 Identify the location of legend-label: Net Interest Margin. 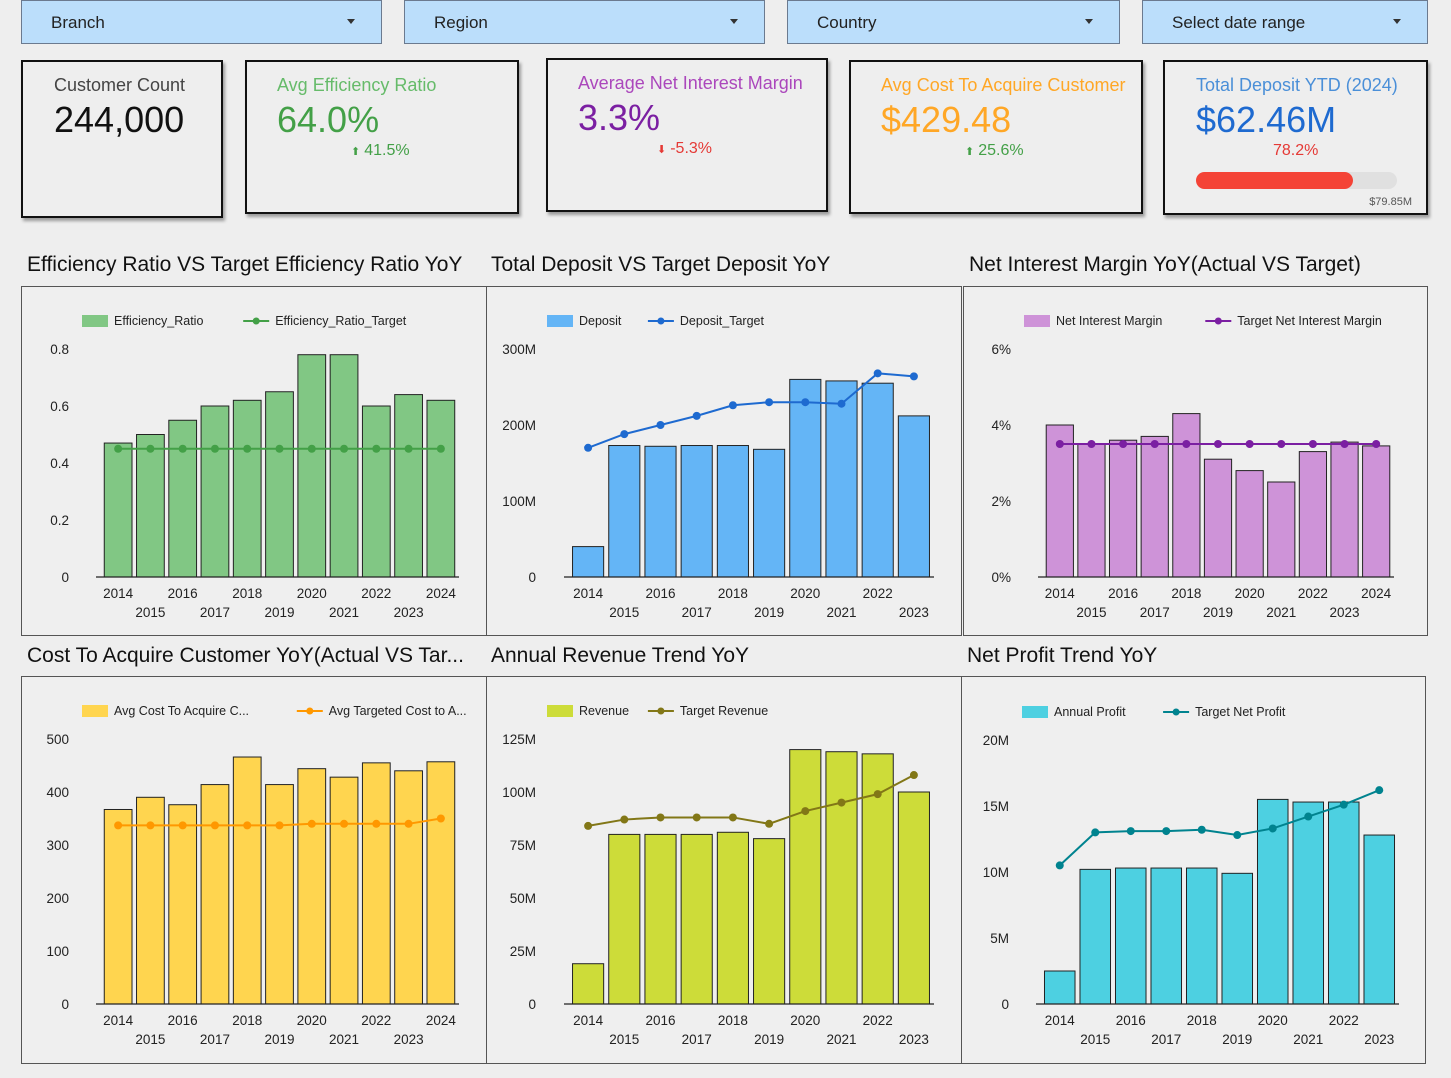
(1109, 321).